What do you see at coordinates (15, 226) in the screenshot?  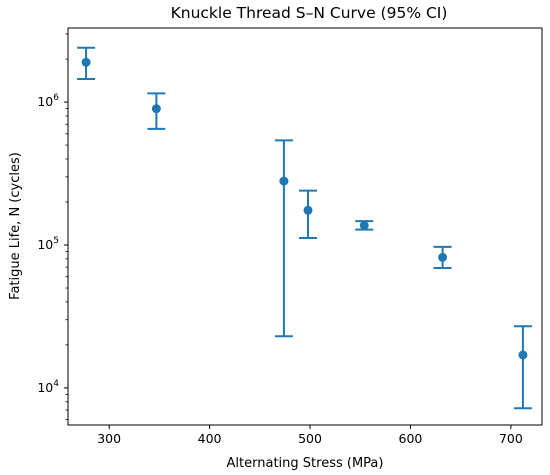 I see `y-axis-label: Fatigue Life, N (cycles)` at bounding box center [15, 226].